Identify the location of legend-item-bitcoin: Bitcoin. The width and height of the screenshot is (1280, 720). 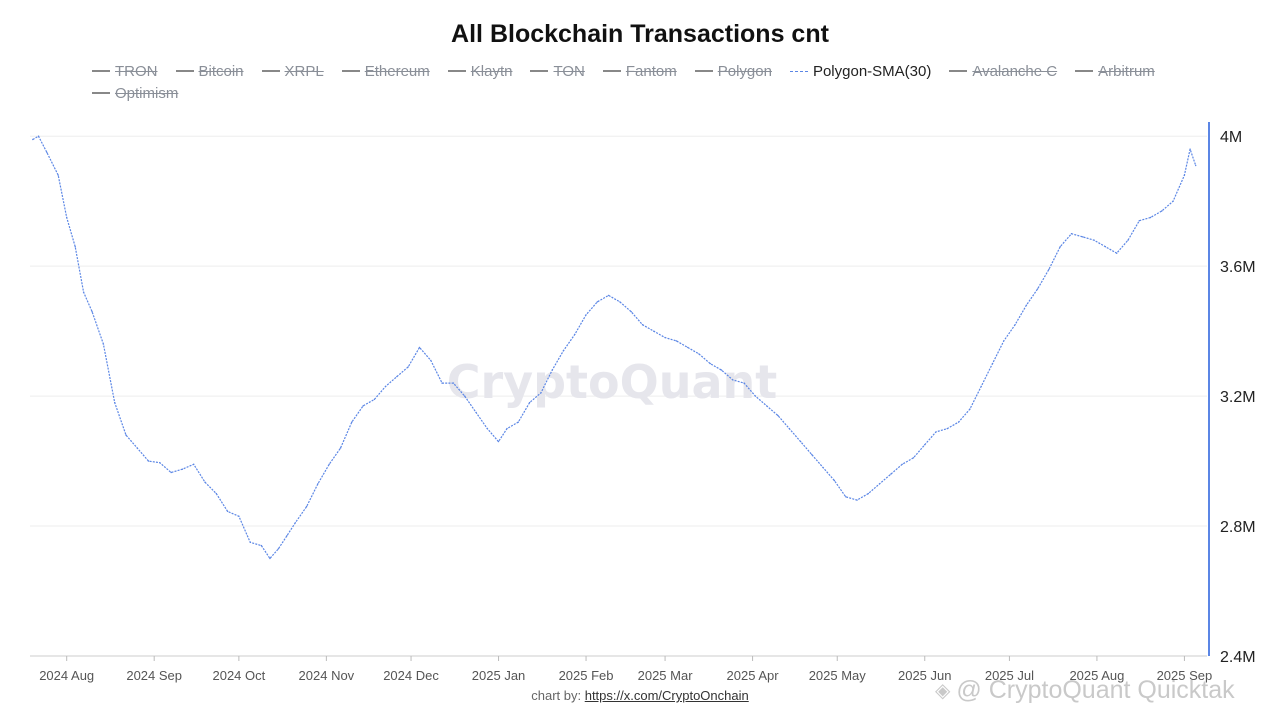
(209, 71).